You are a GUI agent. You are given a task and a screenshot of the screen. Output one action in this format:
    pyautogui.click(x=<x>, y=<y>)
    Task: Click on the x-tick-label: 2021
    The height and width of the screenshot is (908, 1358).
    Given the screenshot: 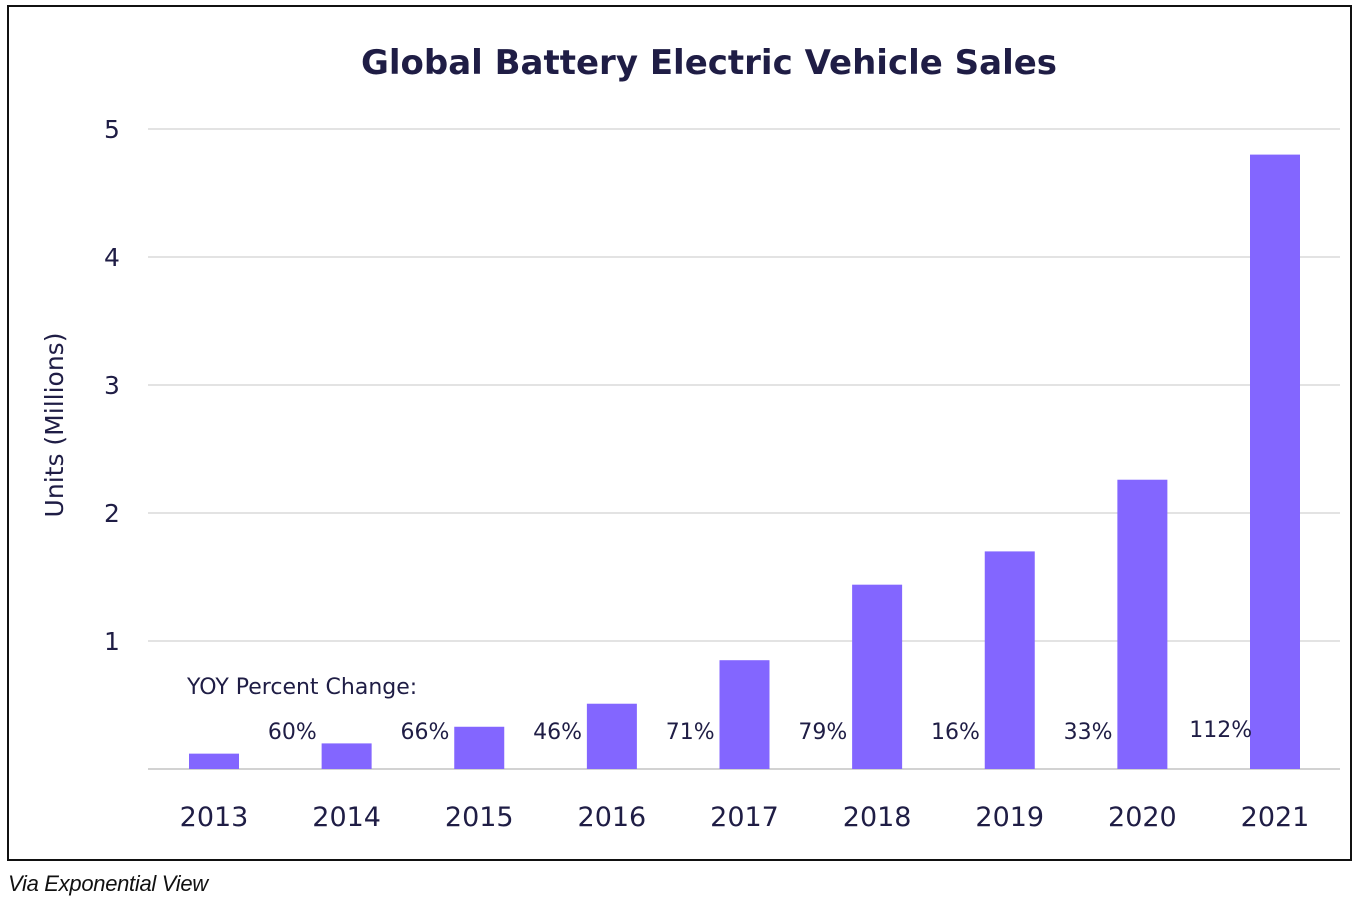 What is the action you would take?
    pyautogui.click(x=1275, y=817)
    